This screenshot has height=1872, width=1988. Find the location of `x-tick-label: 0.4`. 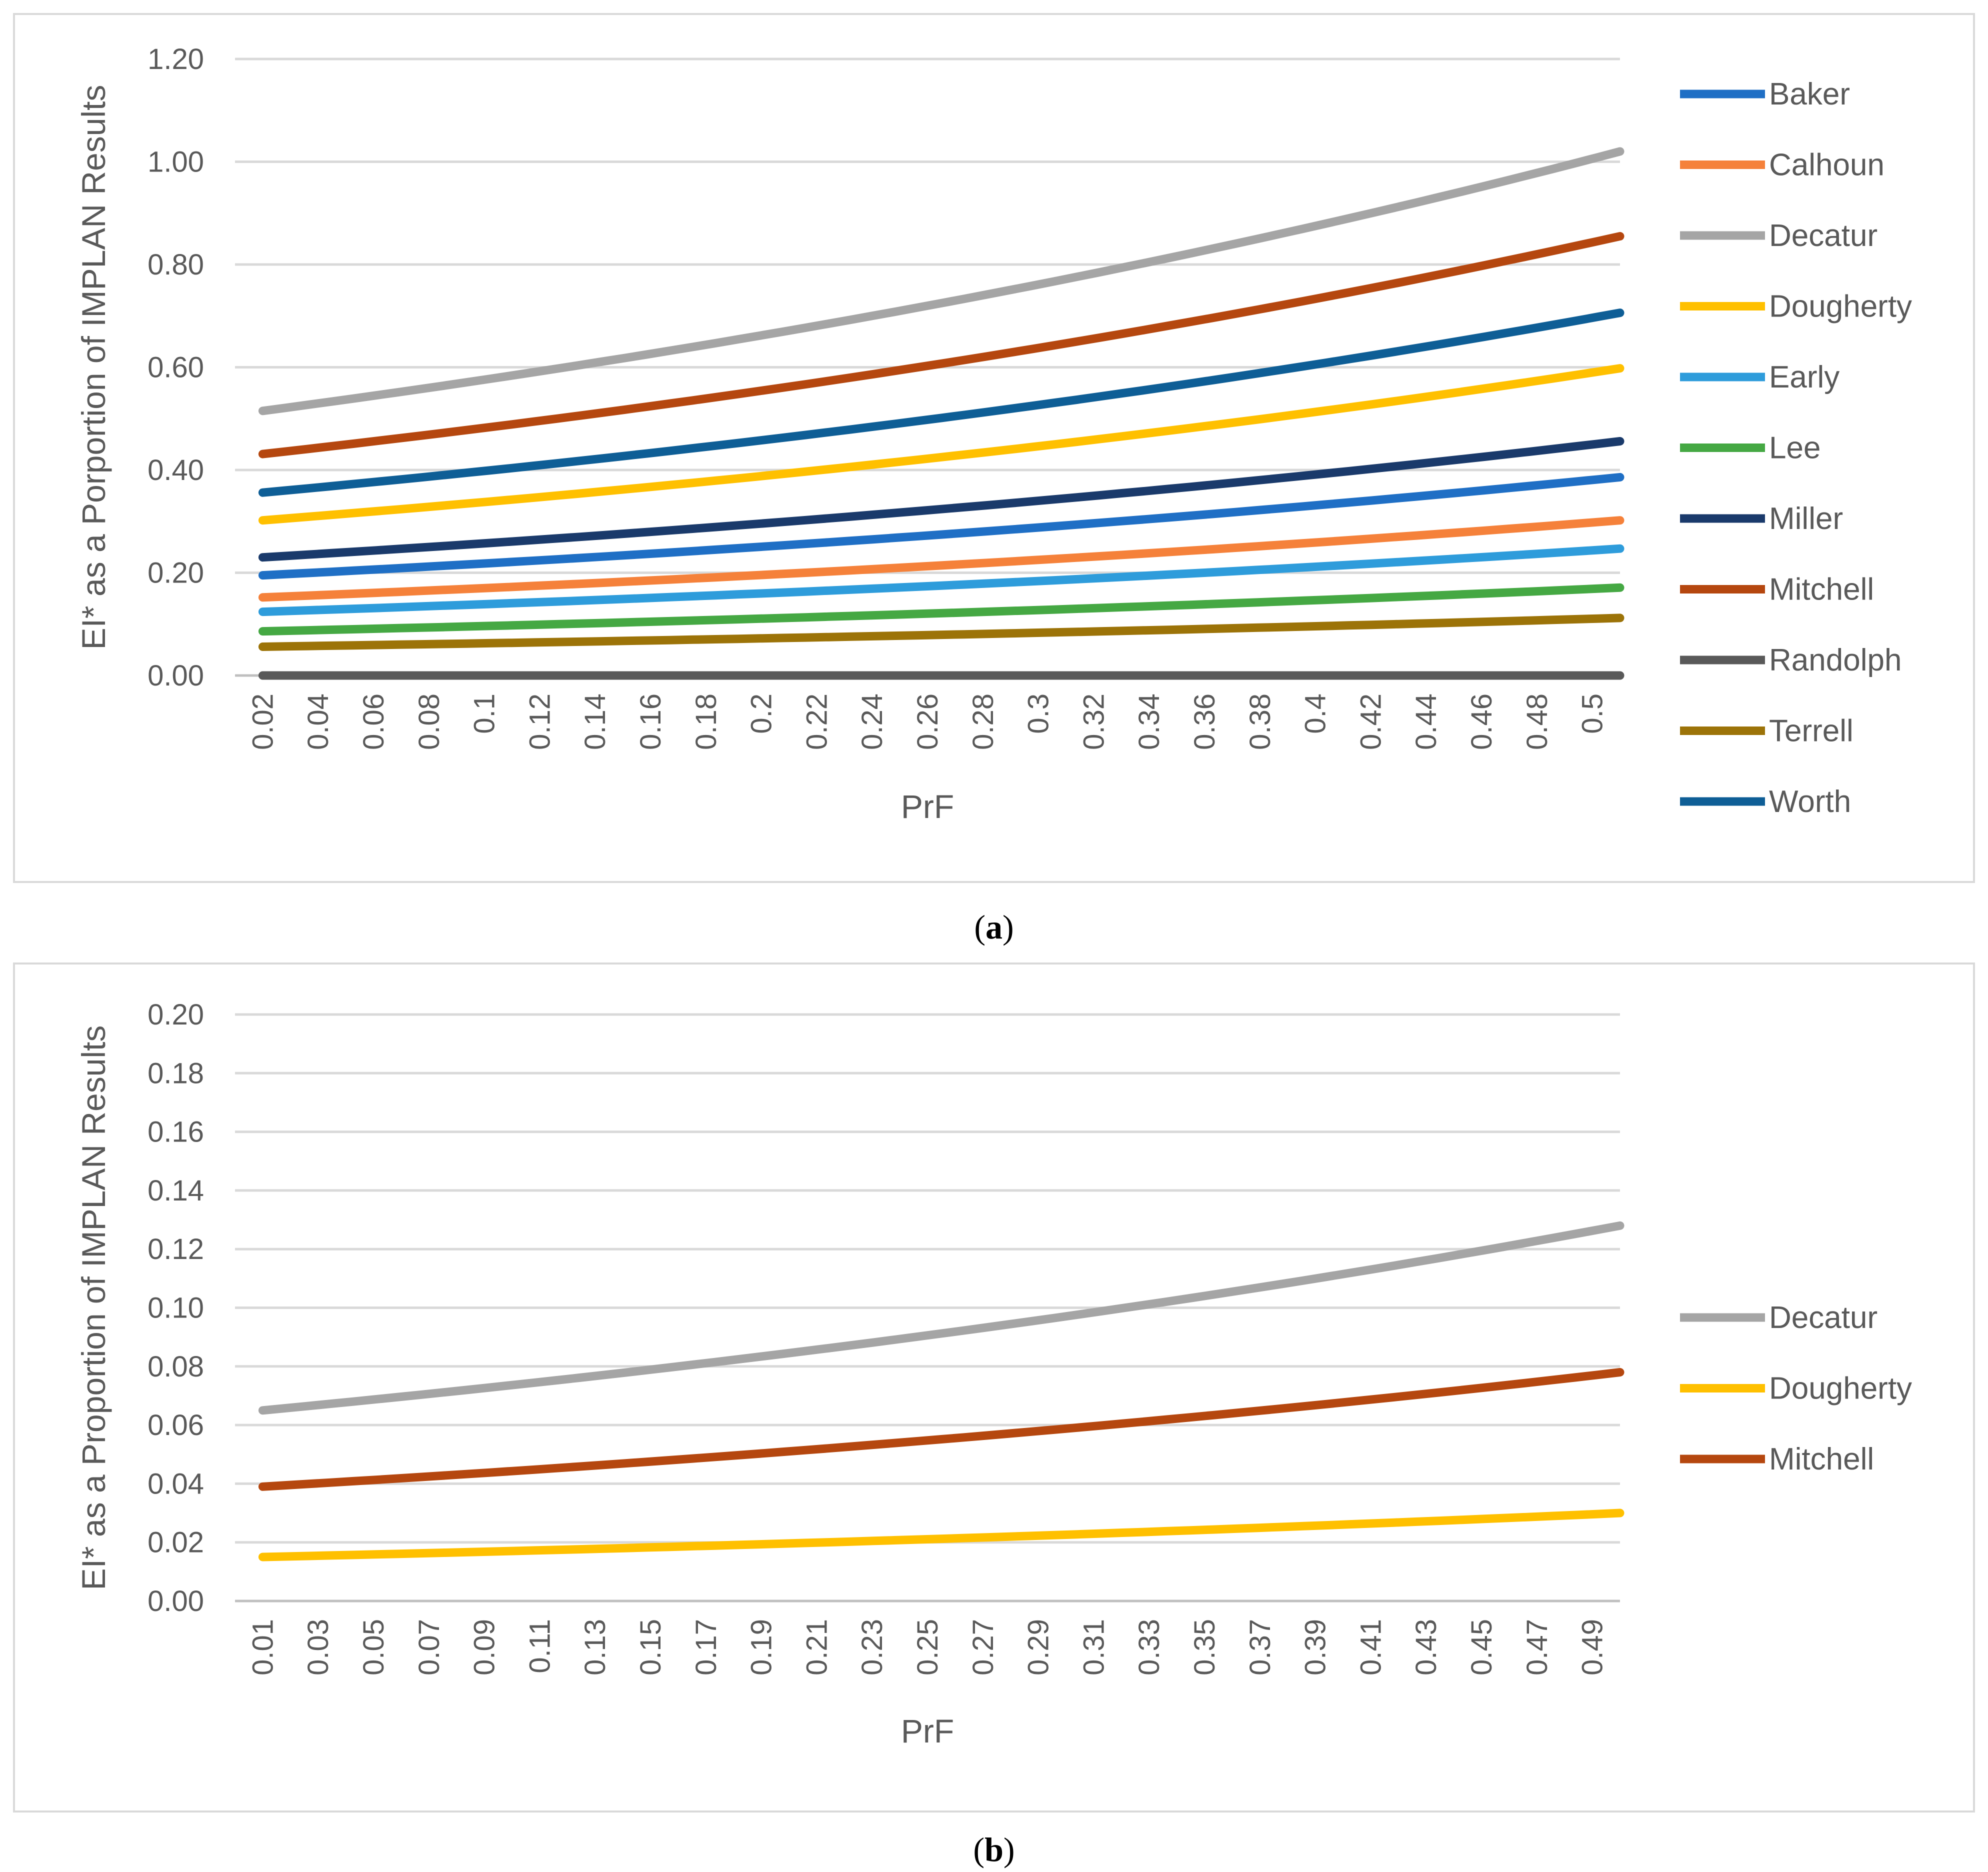

x-tick-label: 0.4 is located at coordinates (1316, 714).